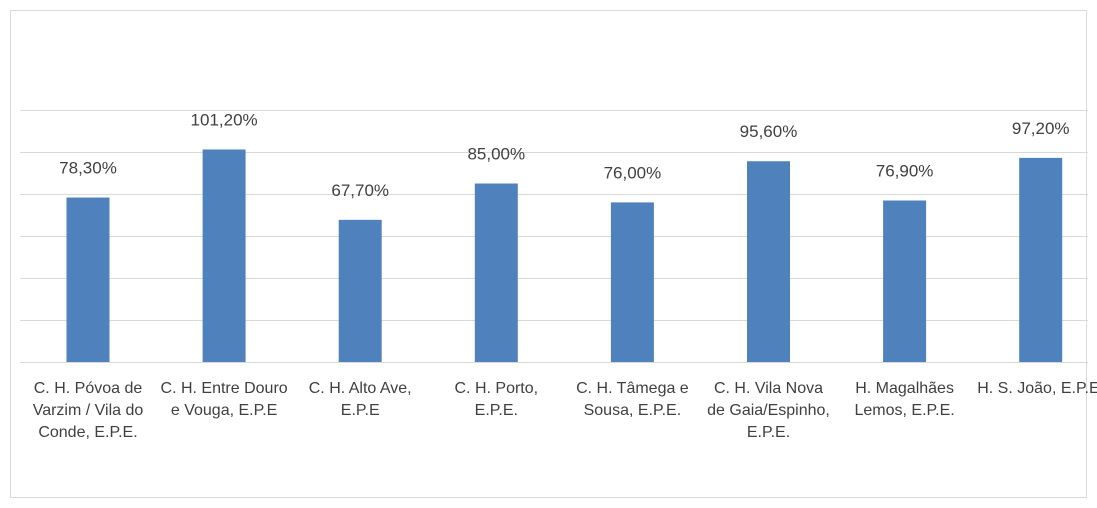  I want to click on x-tick-label: C. H. Vila Nova de Gaia/Espinho, E.P.E., so click(768, 410).